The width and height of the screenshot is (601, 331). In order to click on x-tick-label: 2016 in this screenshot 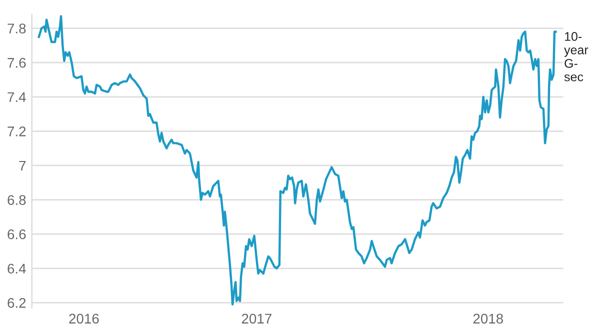, I will do `click(84, 319)`.